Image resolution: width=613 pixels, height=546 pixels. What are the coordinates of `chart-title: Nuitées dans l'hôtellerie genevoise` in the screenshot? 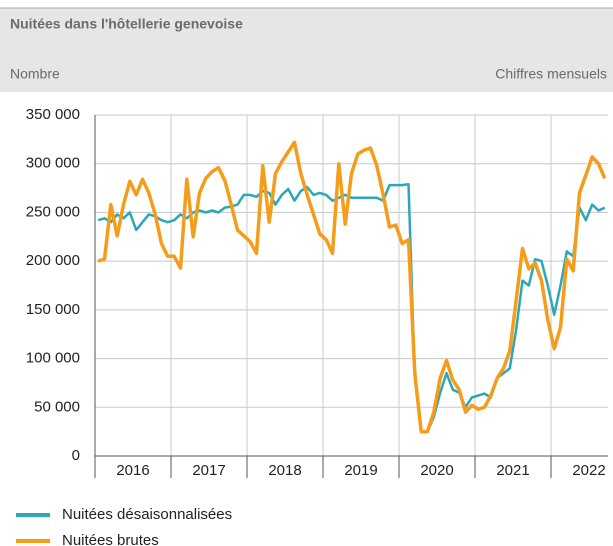 It's located at (126, 24).